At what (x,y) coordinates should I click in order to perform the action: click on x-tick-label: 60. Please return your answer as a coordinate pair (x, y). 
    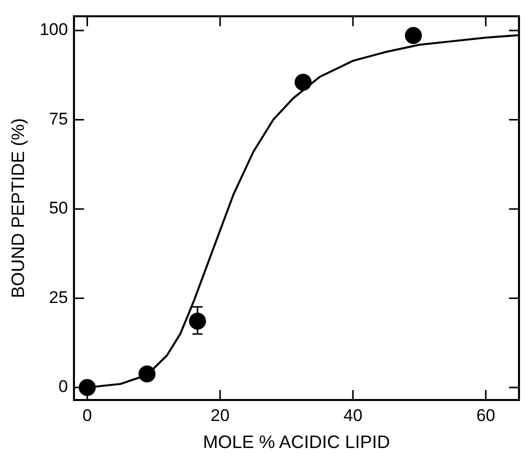
    Looking at the image, I should click on (486, 415).